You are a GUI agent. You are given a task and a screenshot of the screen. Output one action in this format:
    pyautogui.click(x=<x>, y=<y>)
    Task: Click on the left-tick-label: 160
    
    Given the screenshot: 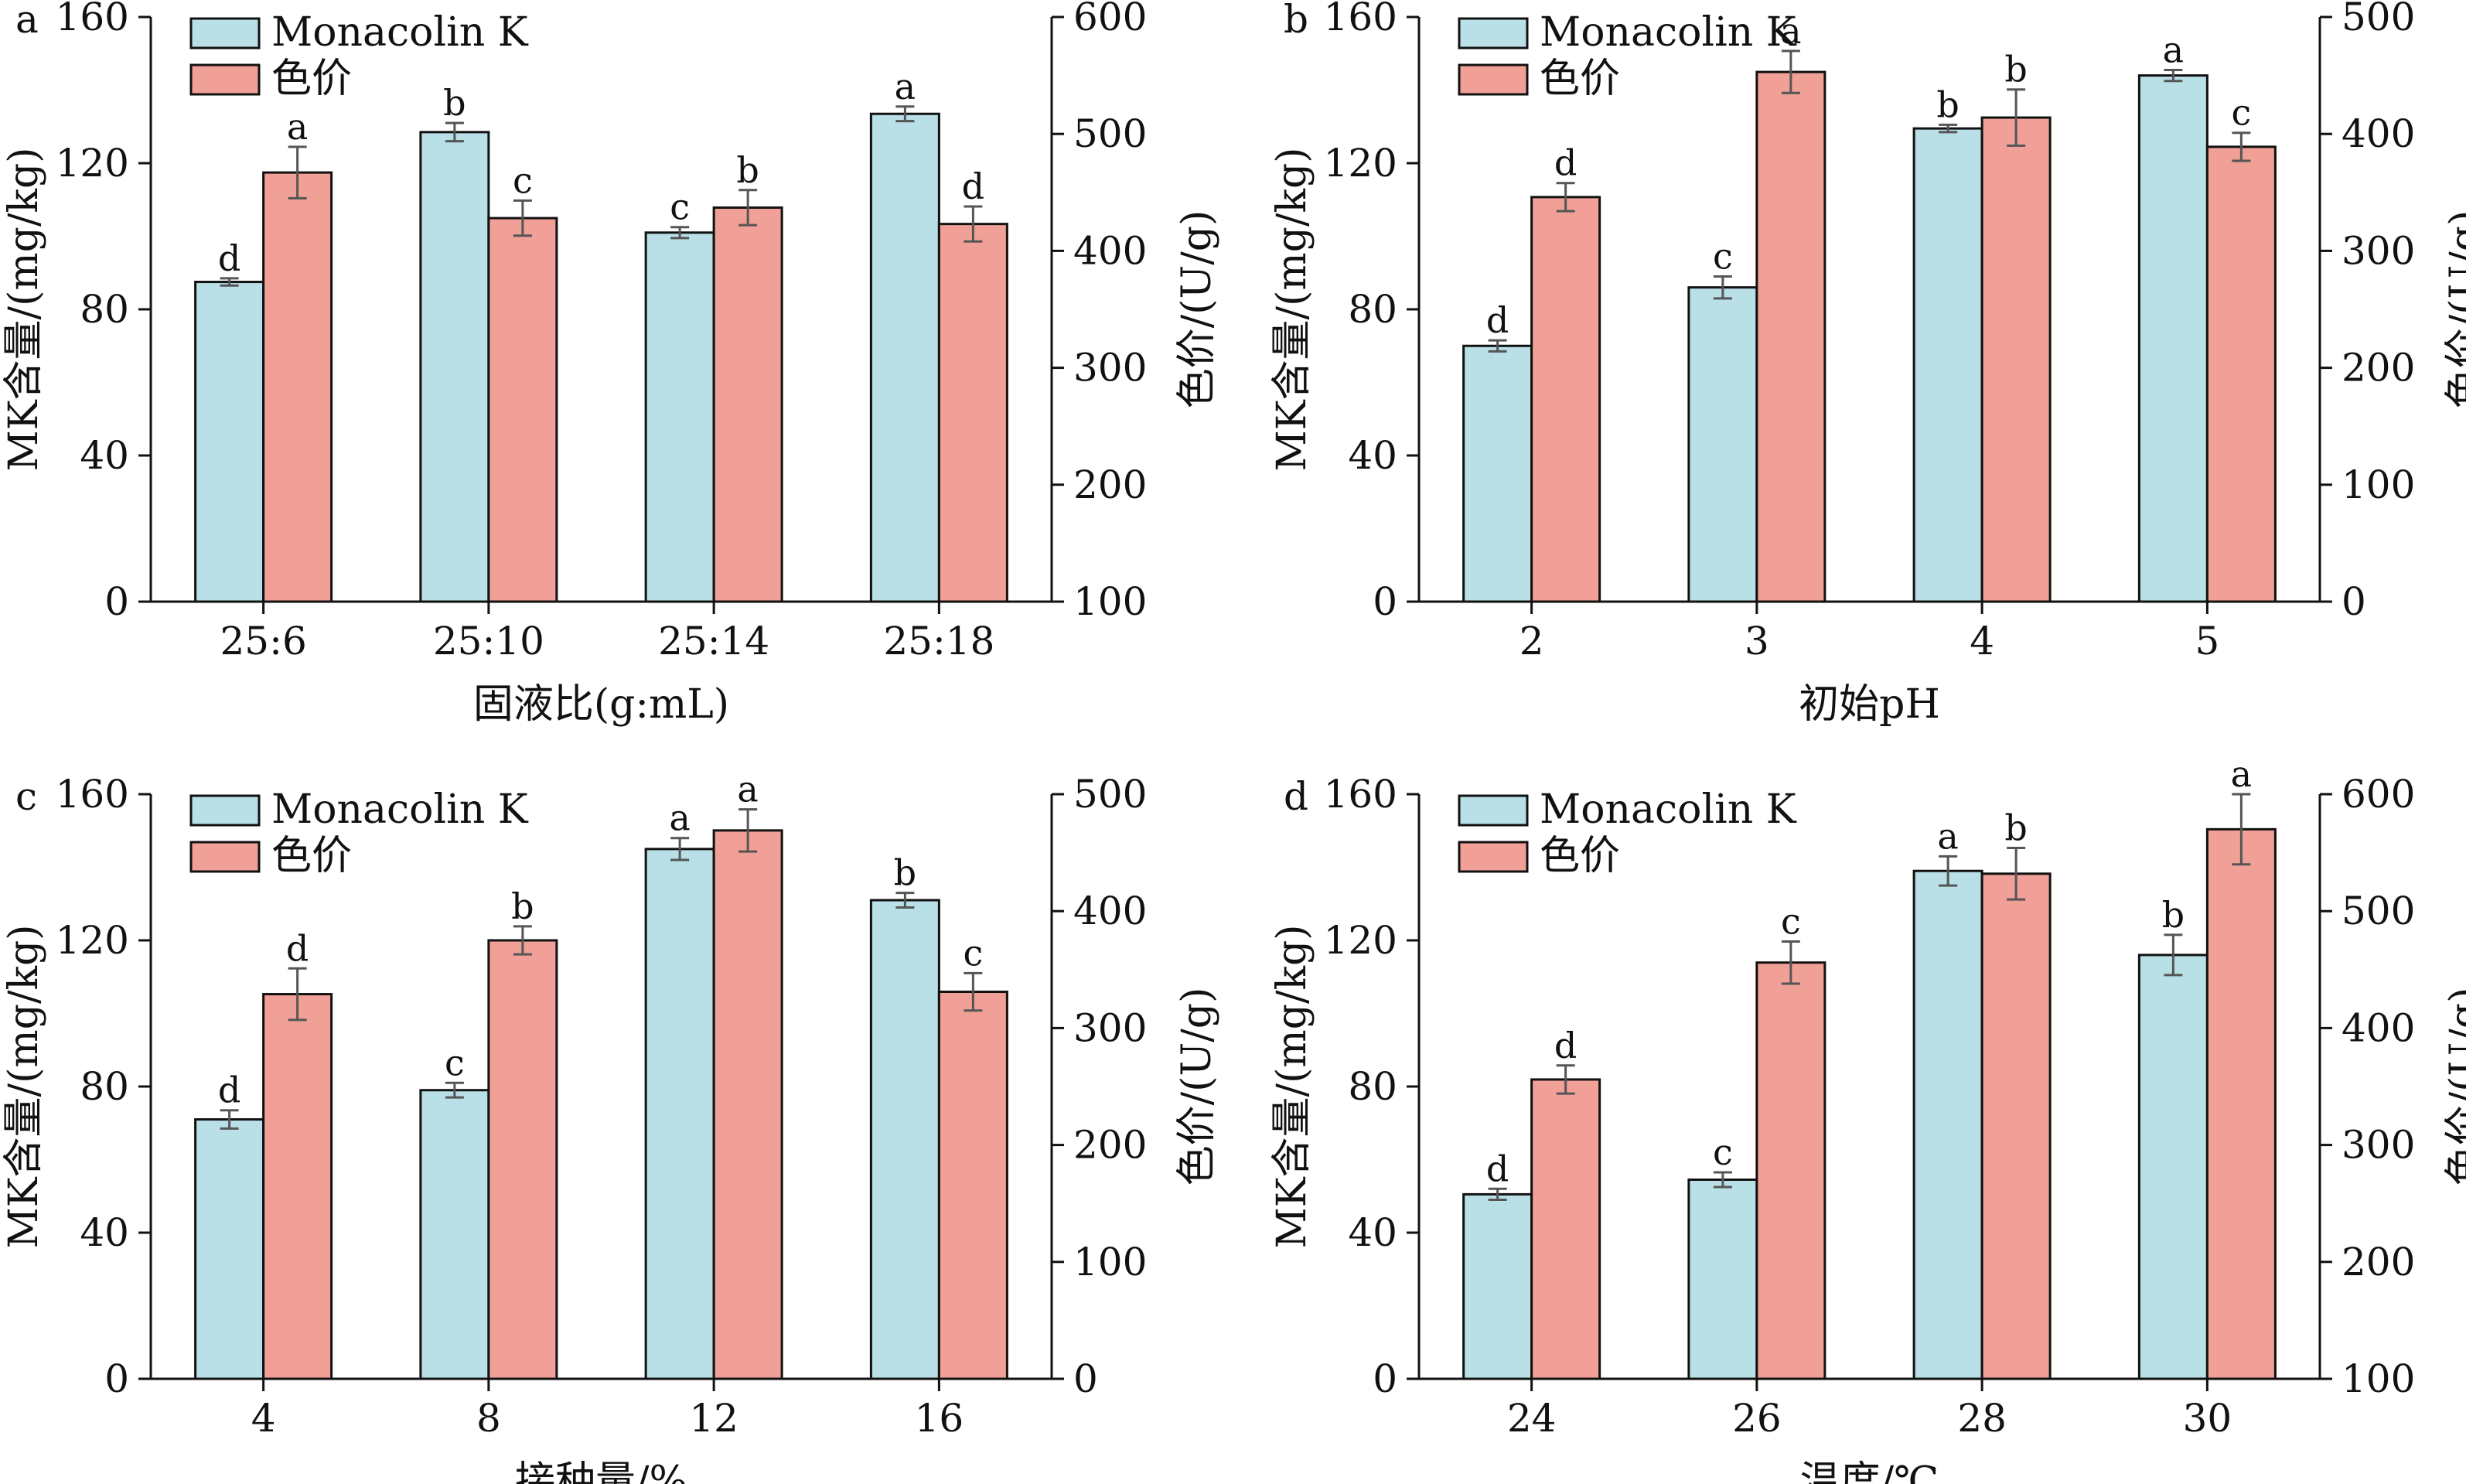 What is the action you would take?
    pyautogui.click(x=92, y=794)
    